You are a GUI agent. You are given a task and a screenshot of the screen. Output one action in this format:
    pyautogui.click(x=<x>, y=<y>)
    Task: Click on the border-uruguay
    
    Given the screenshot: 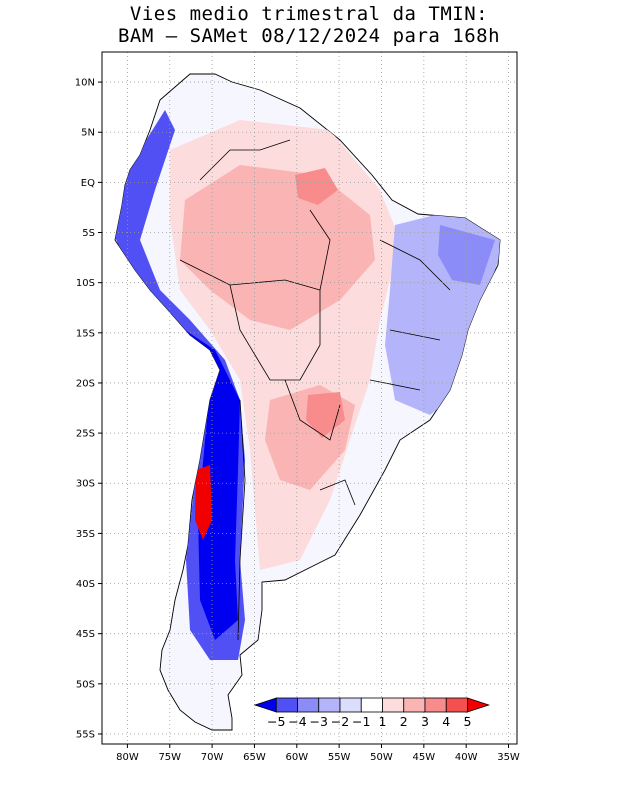 What is the action you would take?
    pyautogui.click(x=337, y=492)
    